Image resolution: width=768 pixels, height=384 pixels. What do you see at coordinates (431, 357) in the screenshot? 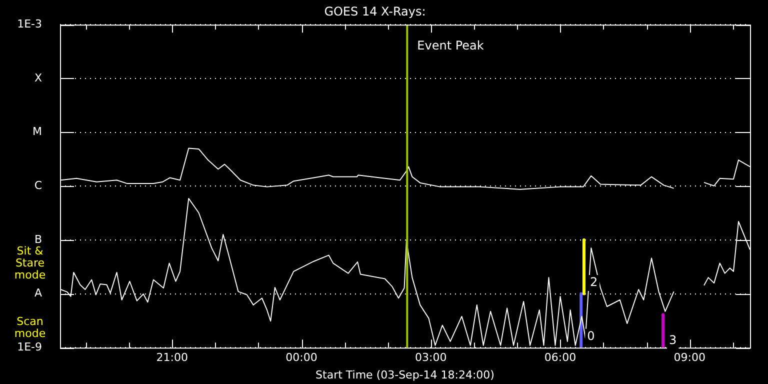
I see `x-tick-label: 03:00` at bounding box center [431, 357].